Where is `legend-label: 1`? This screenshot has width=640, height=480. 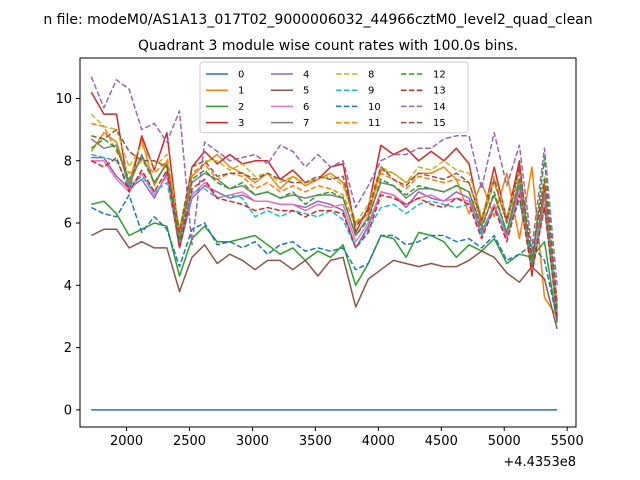
legend-label: 1 is located at coordinates (241, 91).